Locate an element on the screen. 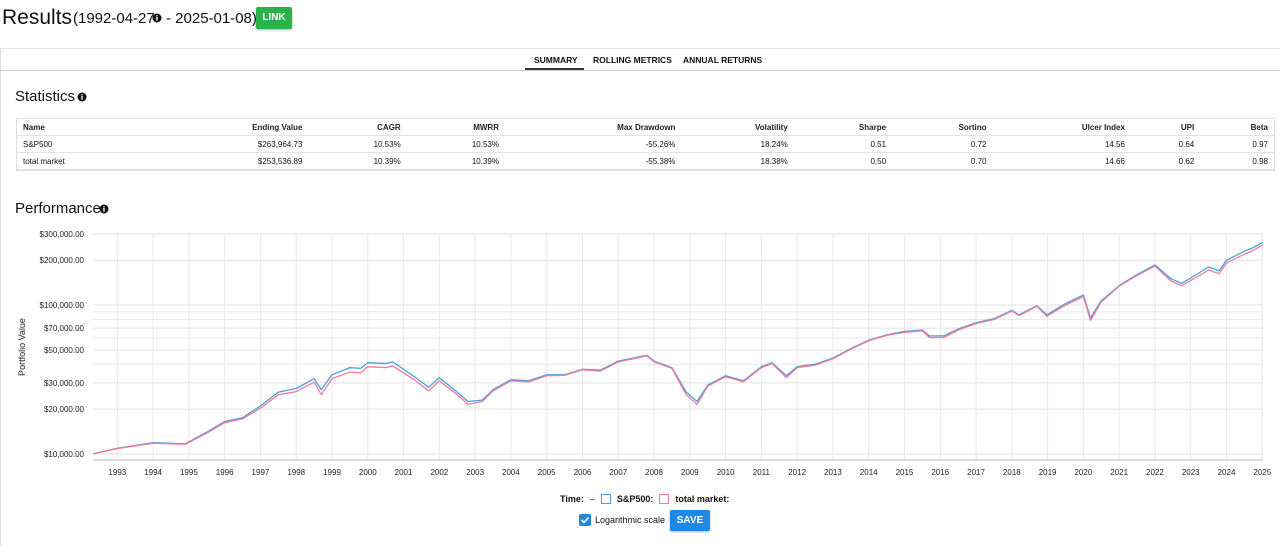  column-header: Ending Value is located at coordinates (230, 127).